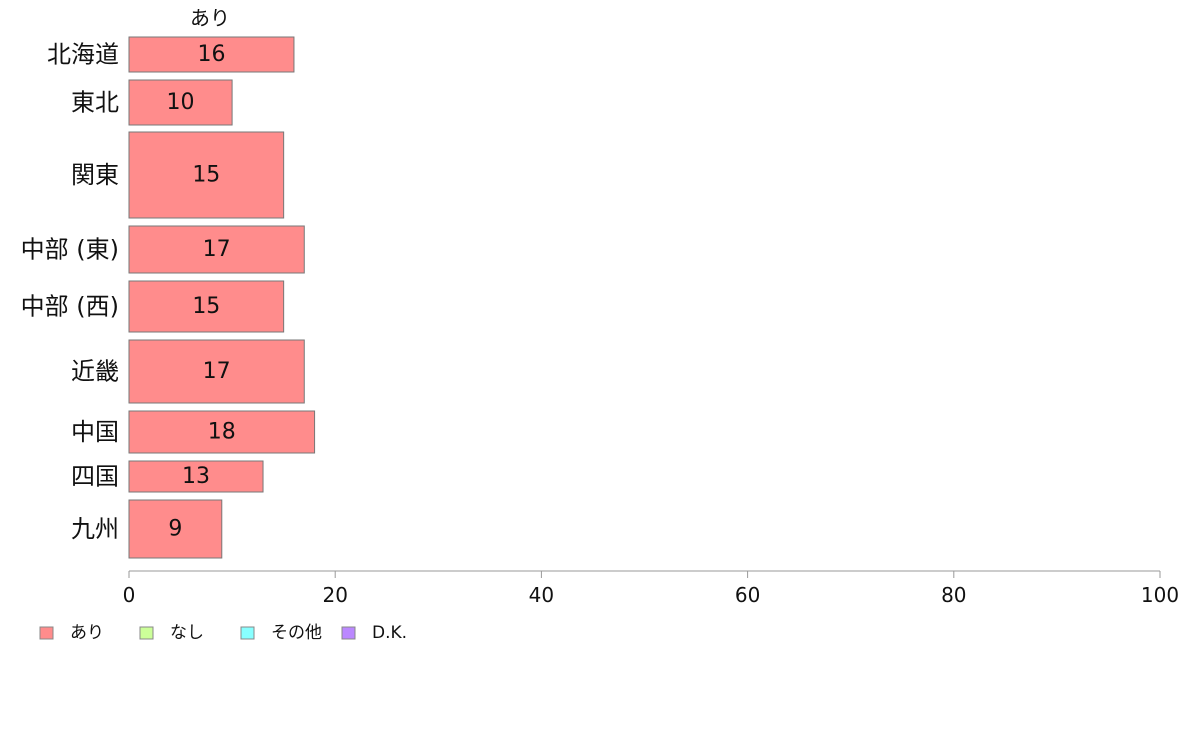 Image resolution: width=1188 pixels, height=736 pixels. Describe the element at coordinates (95, 529) in the screenshot. I see `category-label: 九州` at that location.